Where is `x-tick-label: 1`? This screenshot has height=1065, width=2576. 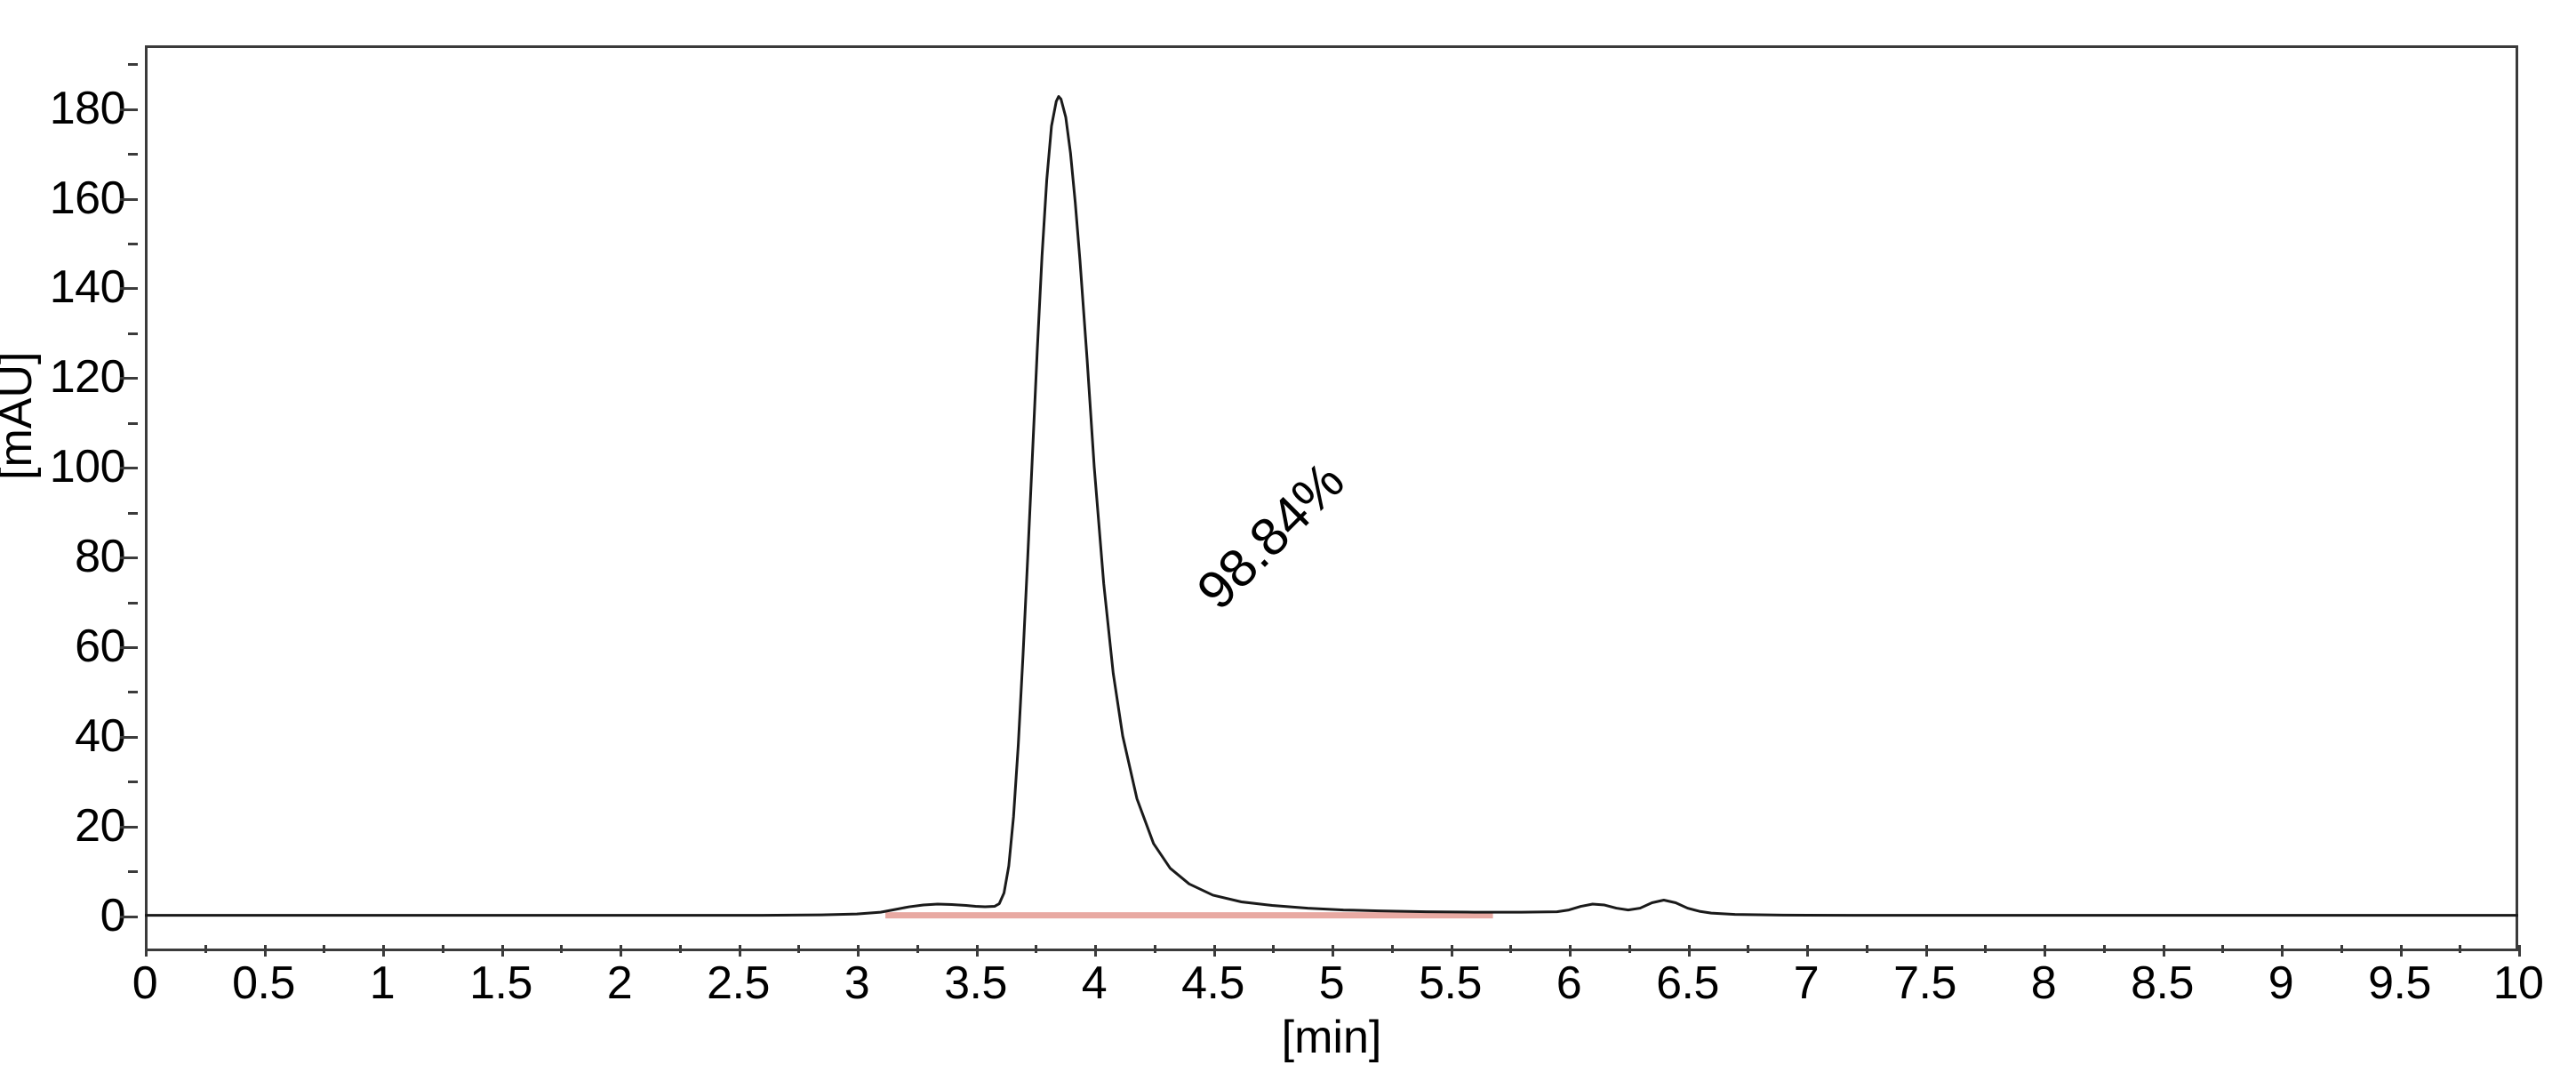
x-tick-label: 1 is located at coordinates (382, 983).